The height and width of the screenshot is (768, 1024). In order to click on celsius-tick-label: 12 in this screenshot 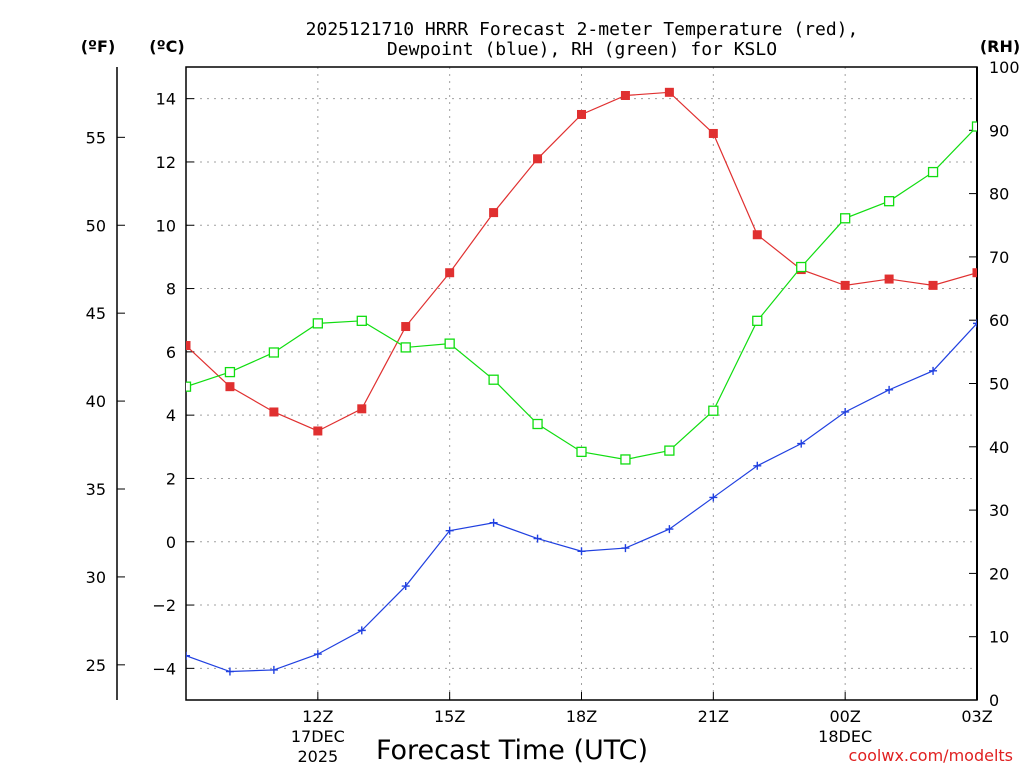, I will do `click(166, 162)`.